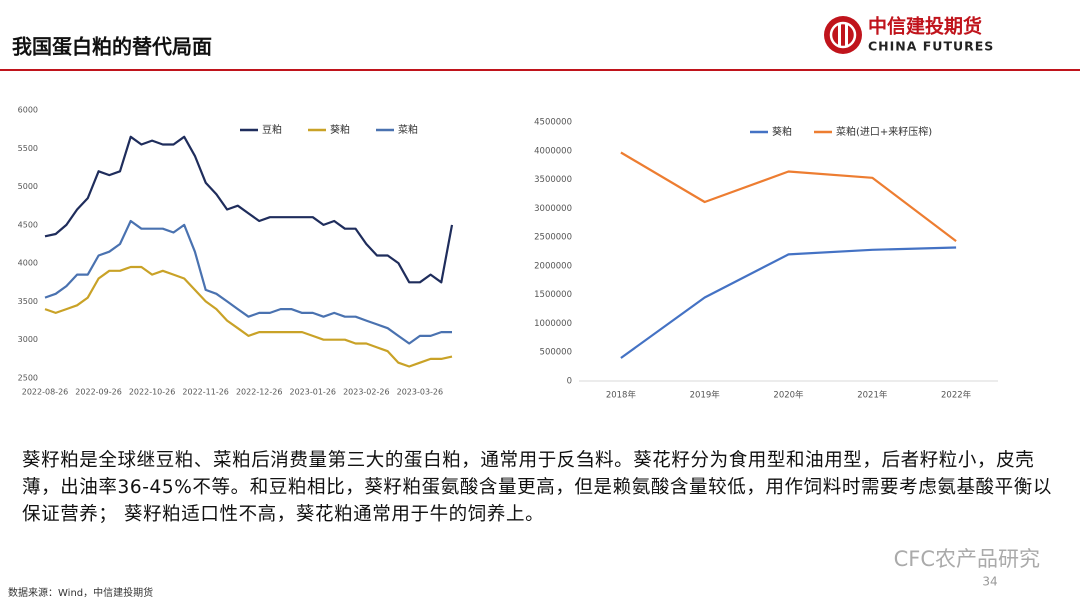 Image resolution: width=1080 pixels, height=608 pixels. Describe the element at coordinates (112, 47) in the screenshot. I see `slide-title: 我国蛋白粕的替代局面` at that location.